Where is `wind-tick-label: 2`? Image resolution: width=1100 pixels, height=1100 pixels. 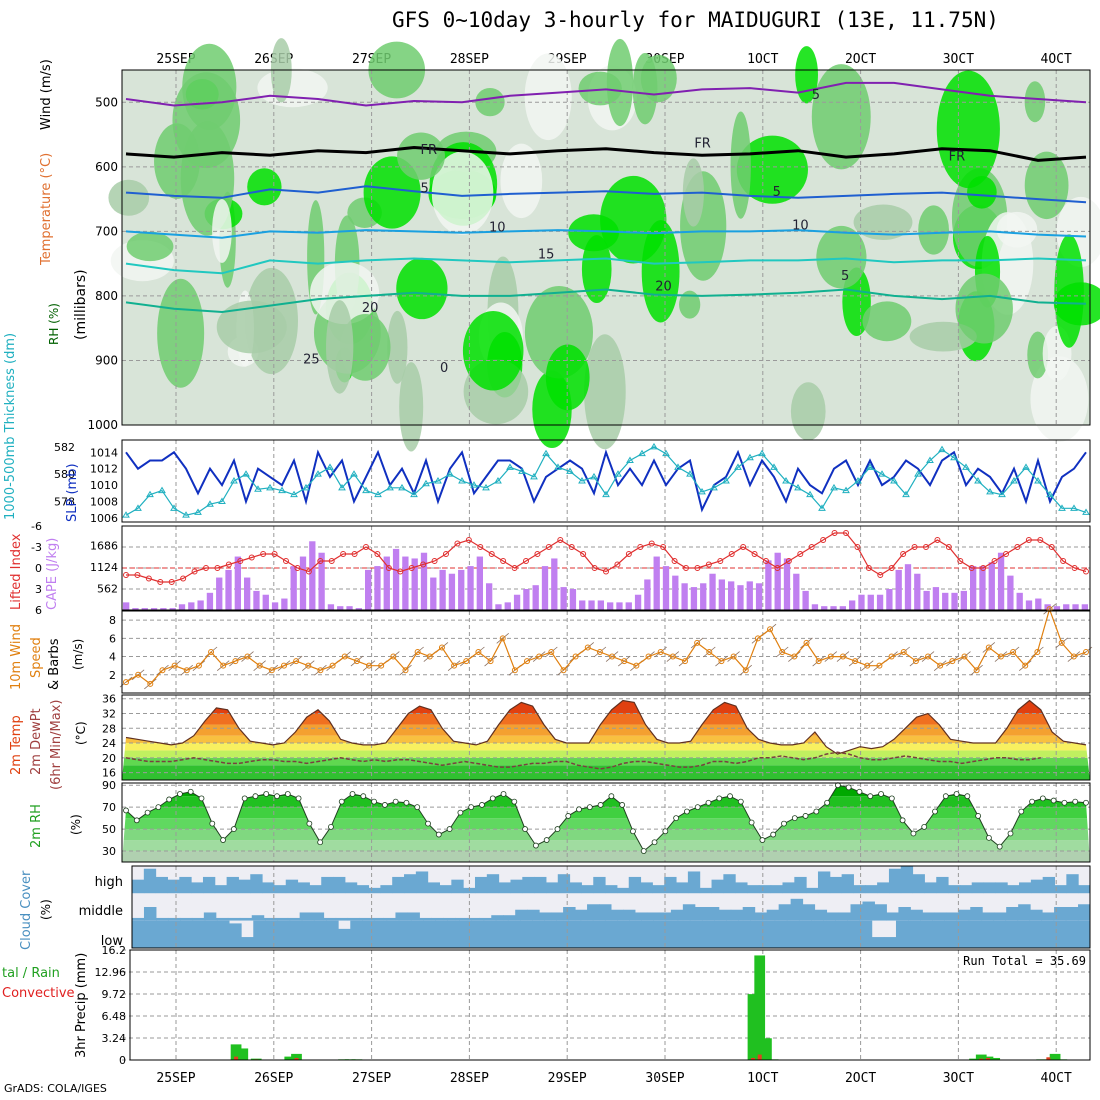 wind-tick-label: 2 is located at coordinates (112, 675).